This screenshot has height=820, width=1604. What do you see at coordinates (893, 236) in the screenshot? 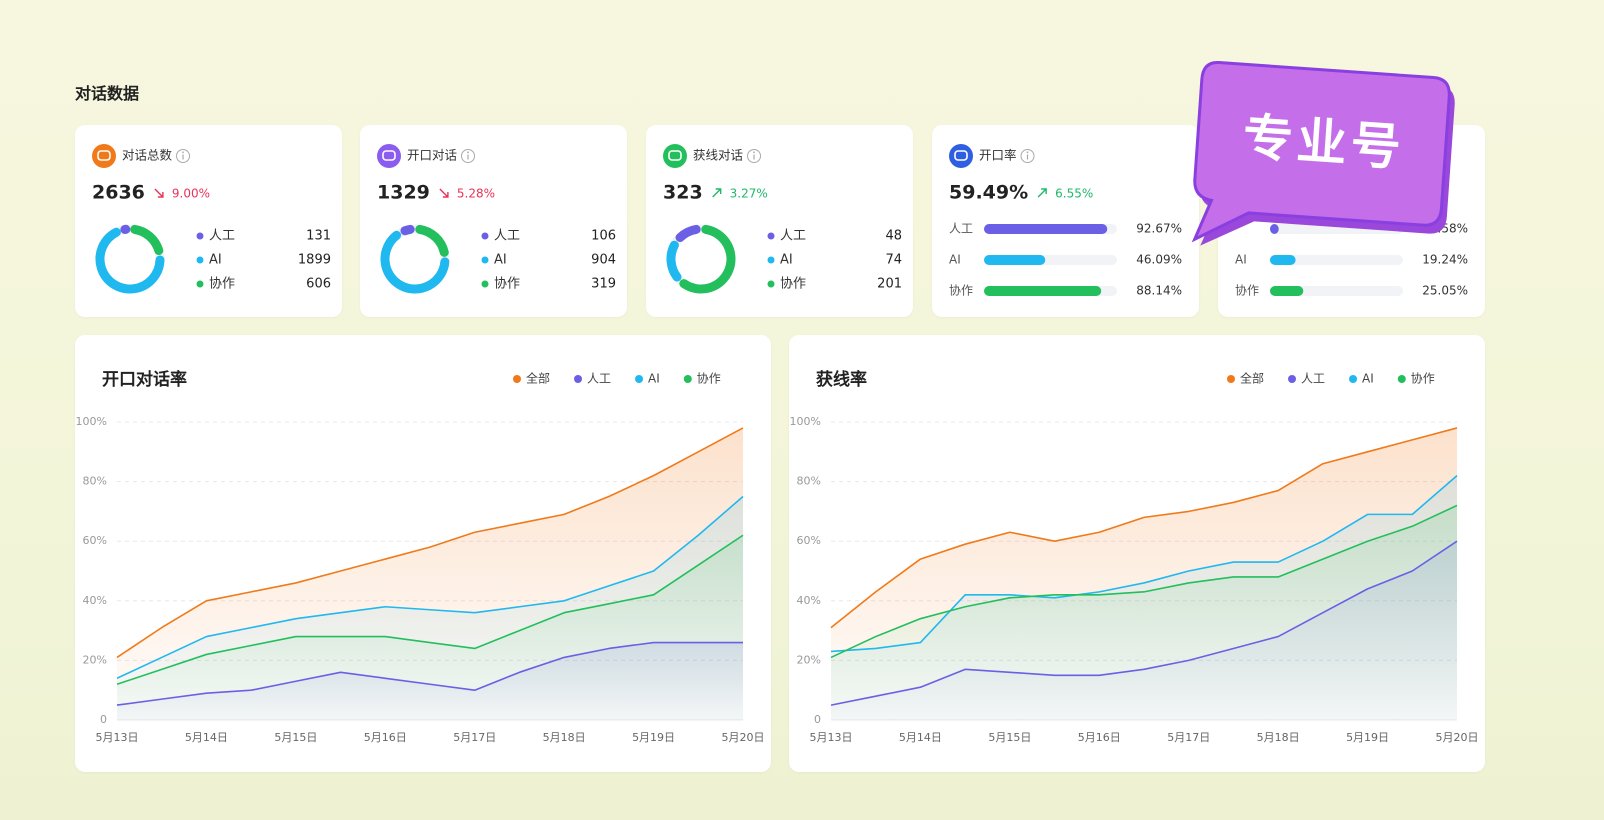
I see `legend-value: 48` at bounding box center [893, 236].